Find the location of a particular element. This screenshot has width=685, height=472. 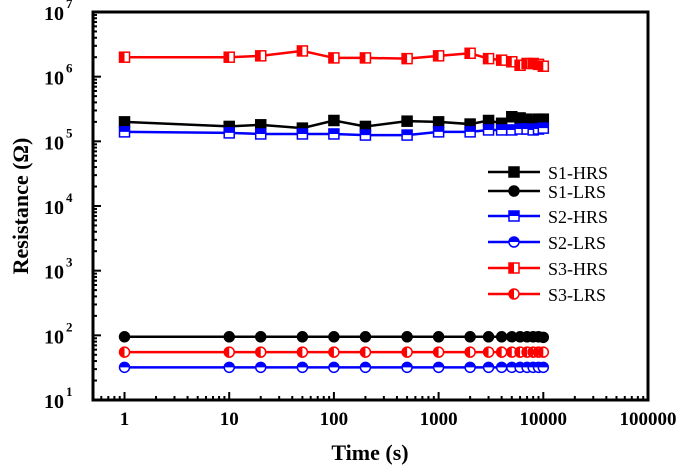

legend-item: S1-HRS is located at coordinates (548, 173).